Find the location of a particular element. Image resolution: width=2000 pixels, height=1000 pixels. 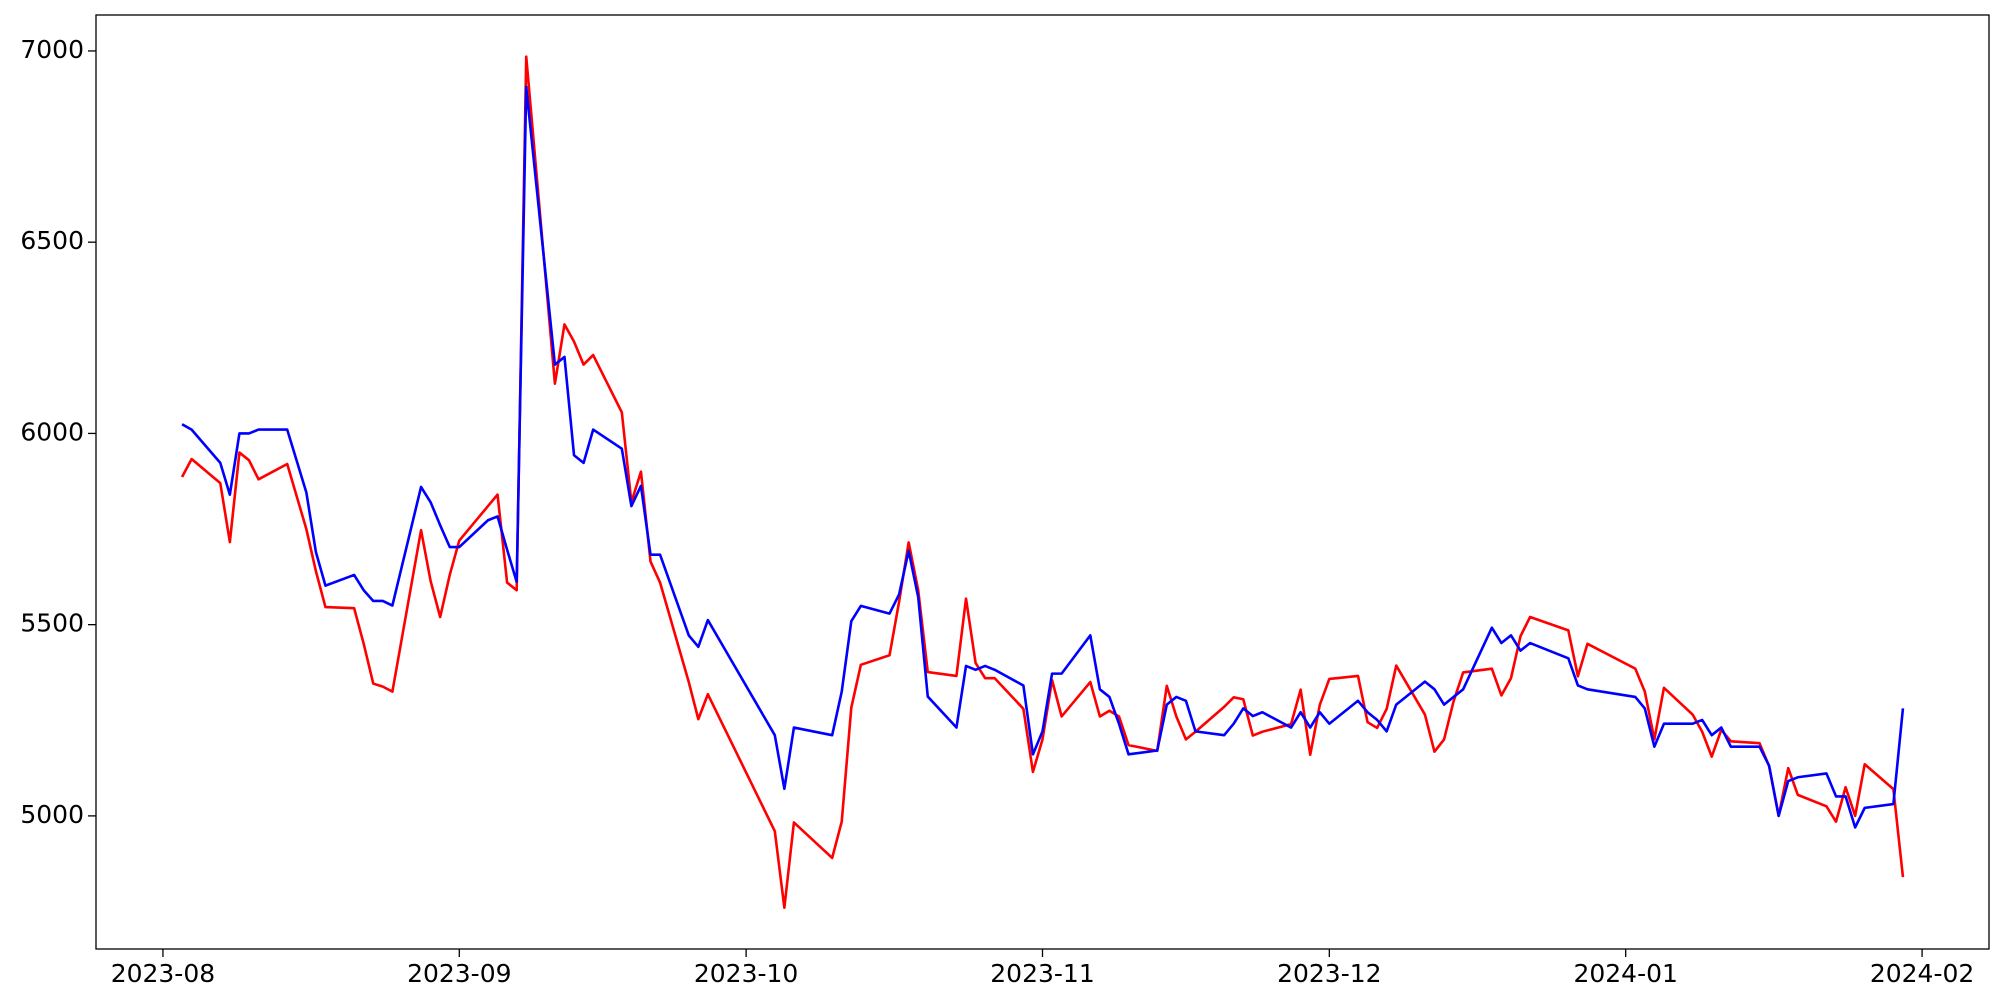

y-tick-label: 5000 is located at coordinates (52, 814).